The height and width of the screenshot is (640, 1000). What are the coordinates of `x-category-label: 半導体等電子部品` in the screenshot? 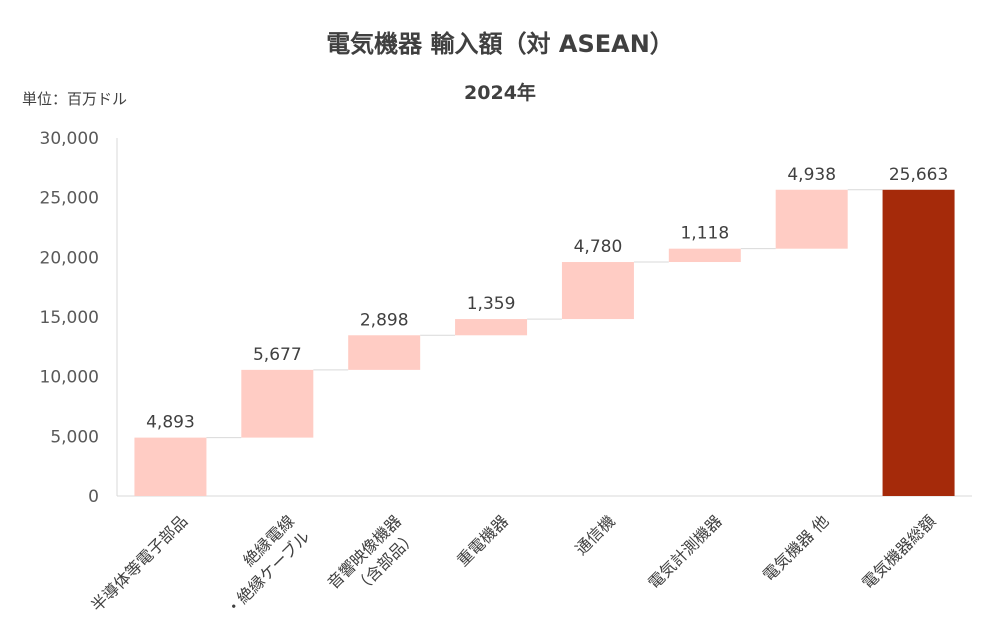 It's located at (139, 563).